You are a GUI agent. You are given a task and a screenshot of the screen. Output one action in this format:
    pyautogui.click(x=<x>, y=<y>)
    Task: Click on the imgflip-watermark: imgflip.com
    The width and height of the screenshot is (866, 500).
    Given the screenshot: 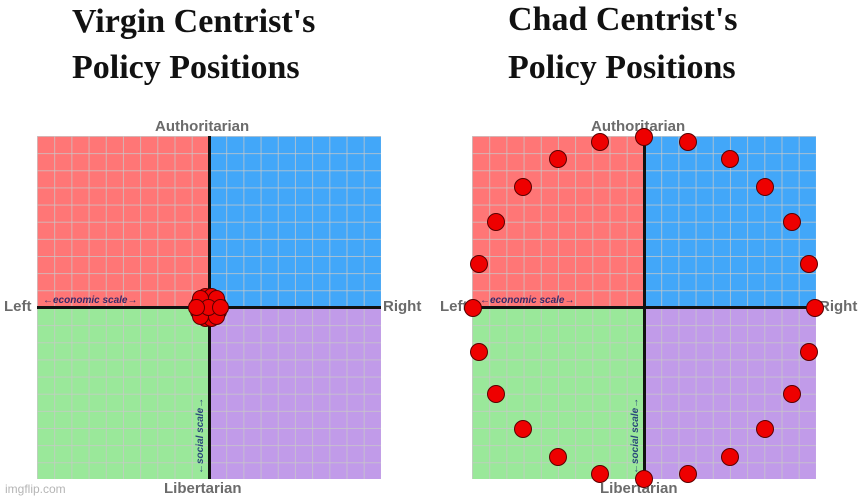 What is the action you would take?
    pyautogui.click(x=35, y=489)
    